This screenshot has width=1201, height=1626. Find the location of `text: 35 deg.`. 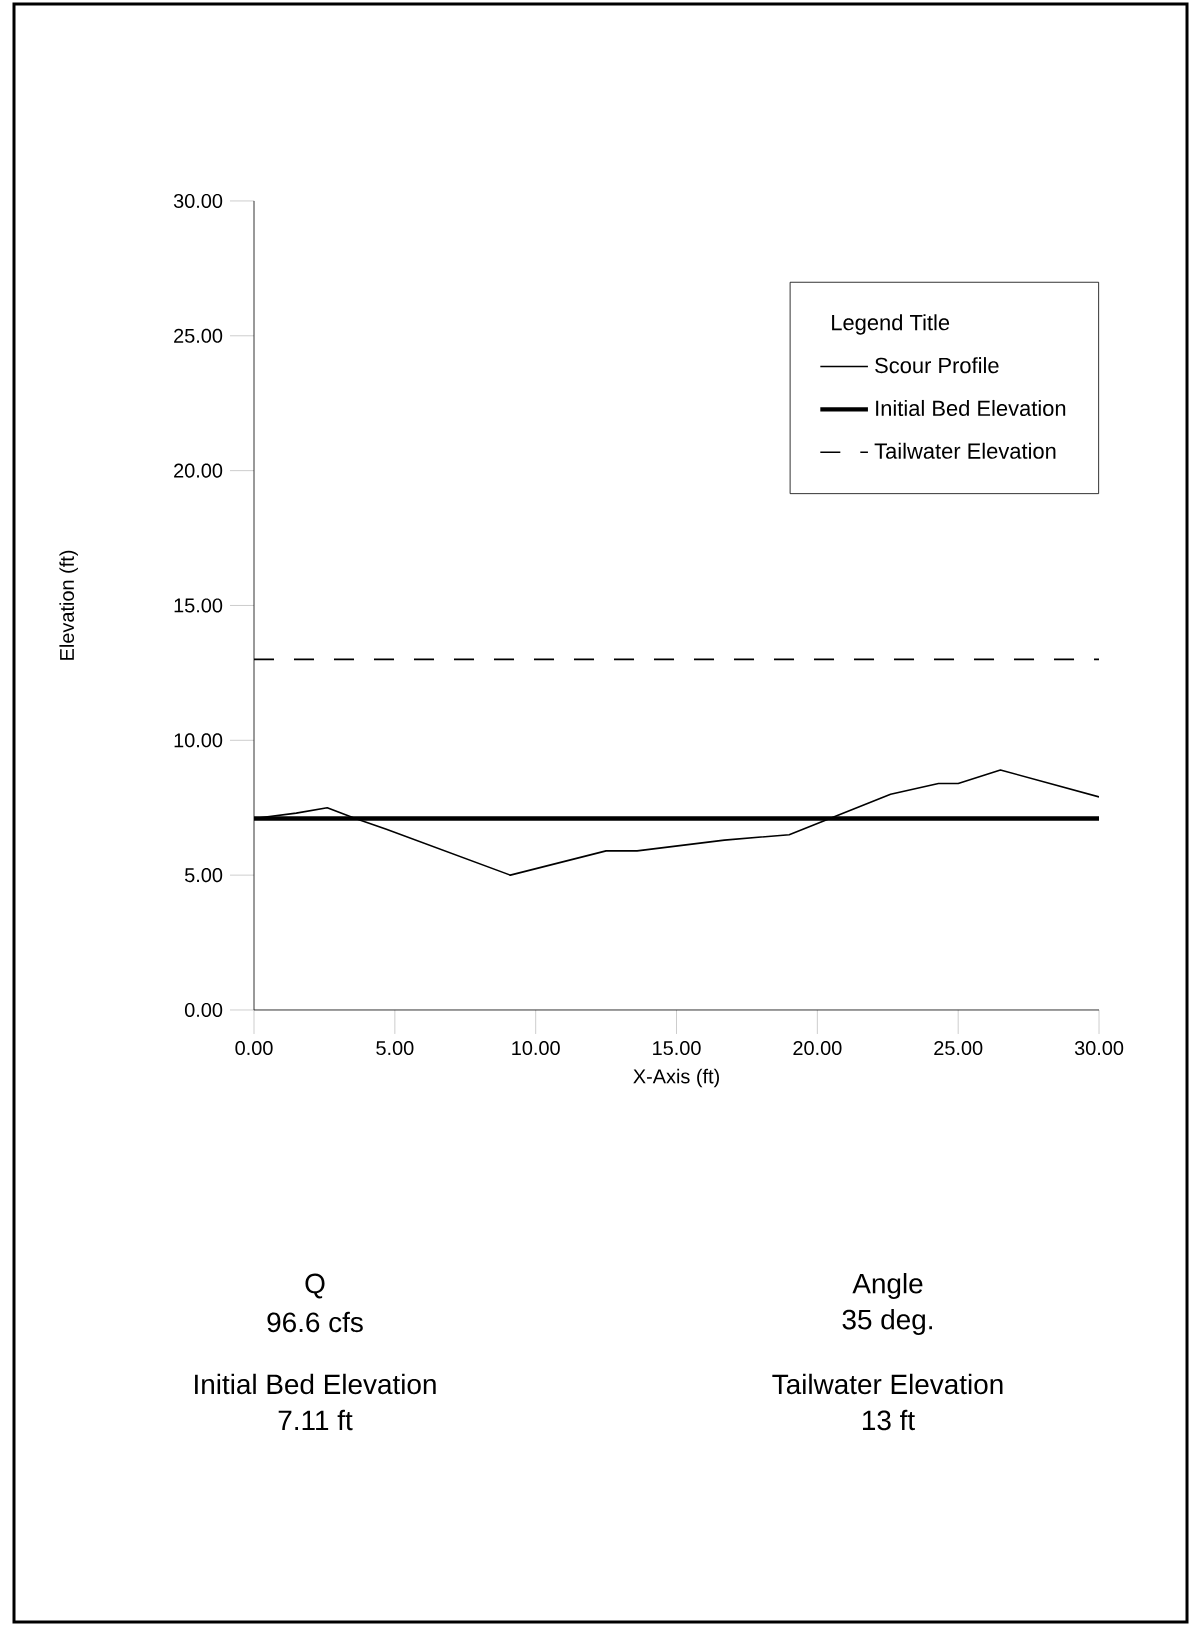

text: 35 deg. is located at coordinates (887, 1321).